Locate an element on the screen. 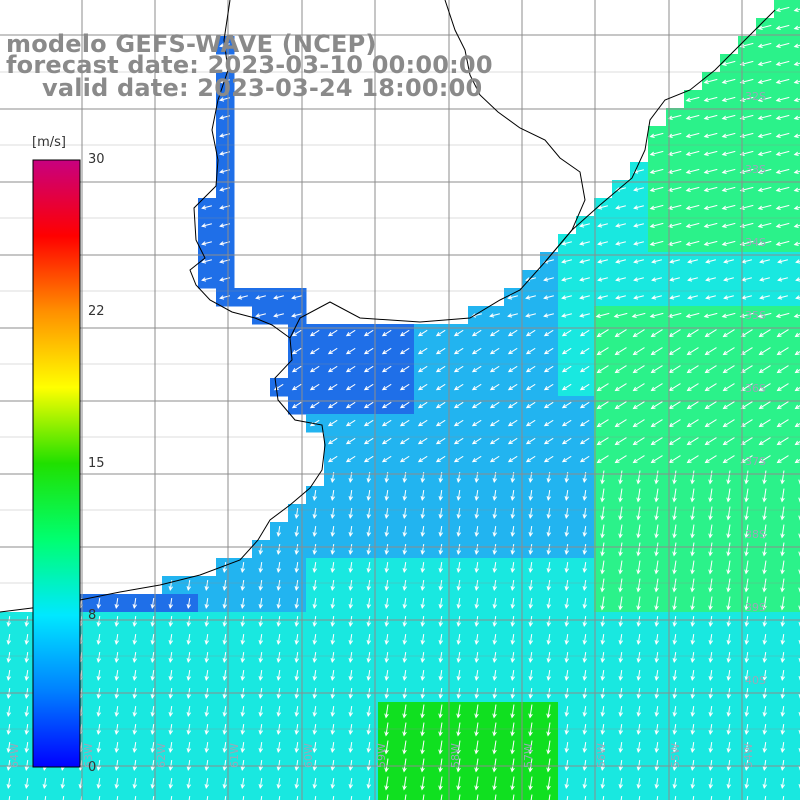  lat-label: 38S is located at coordinates (755, 534).